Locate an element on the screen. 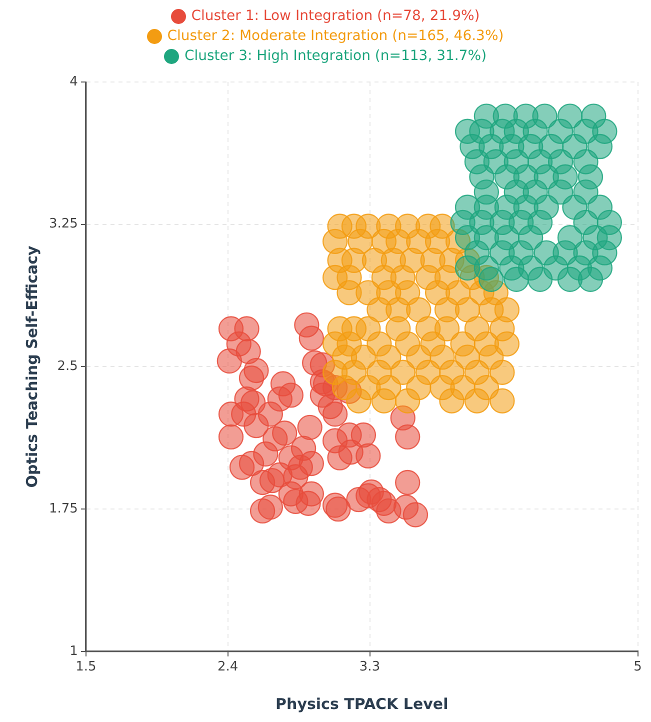  y-tick-label: 3.25 is located at coordinates (63, 224).